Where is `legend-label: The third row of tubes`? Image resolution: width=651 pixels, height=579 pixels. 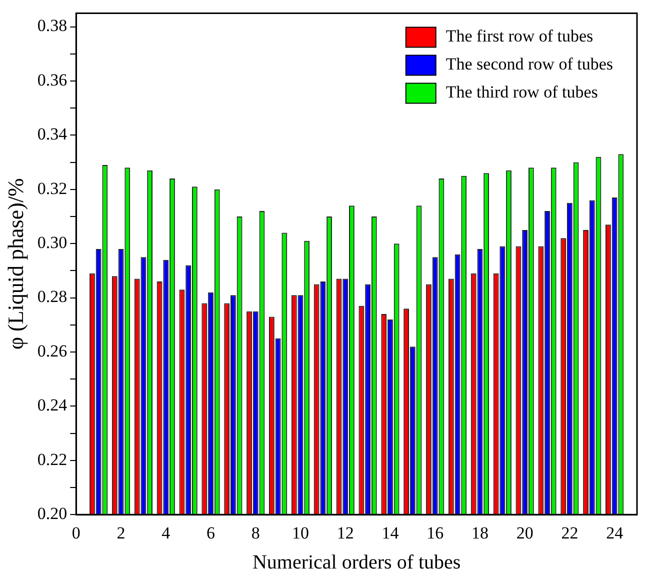
legend-label: The third row of tubes is located at coordinates (522, 92).